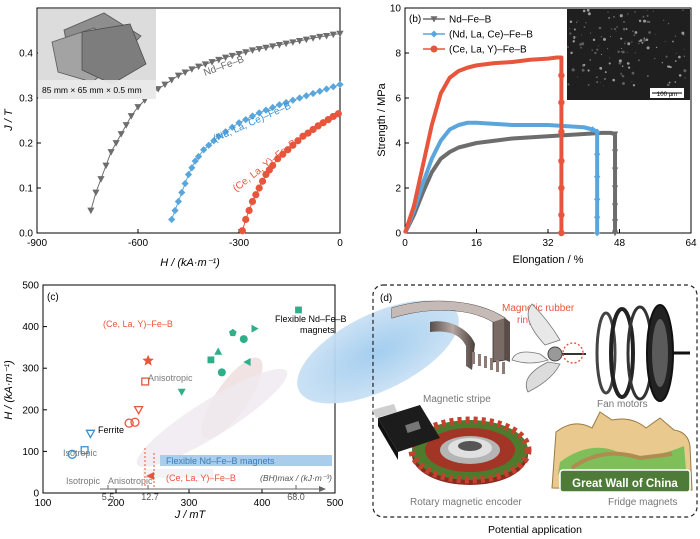 The width and height of the screenshot is (700, 539). What do you see at coordinates (138, 410) in the screenshot?
I see `panel-c-point-anisotropic` at bounding box center [138, 410].